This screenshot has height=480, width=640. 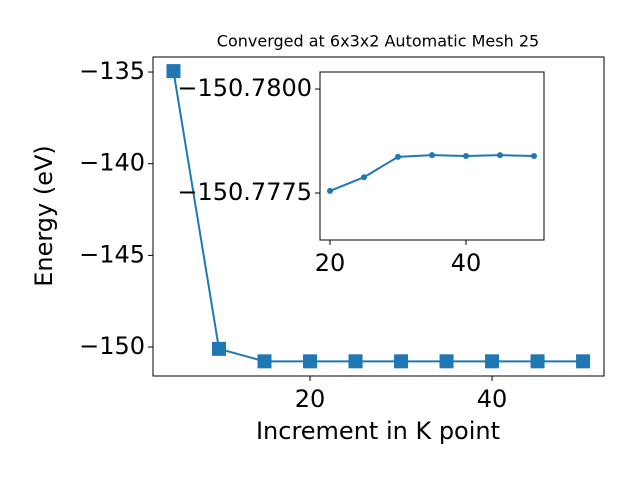 What do you see at coordinates (378, 431) in the screenshot?
I see `x-axis-label: Increment in K point` at bounding box center [378, 431].